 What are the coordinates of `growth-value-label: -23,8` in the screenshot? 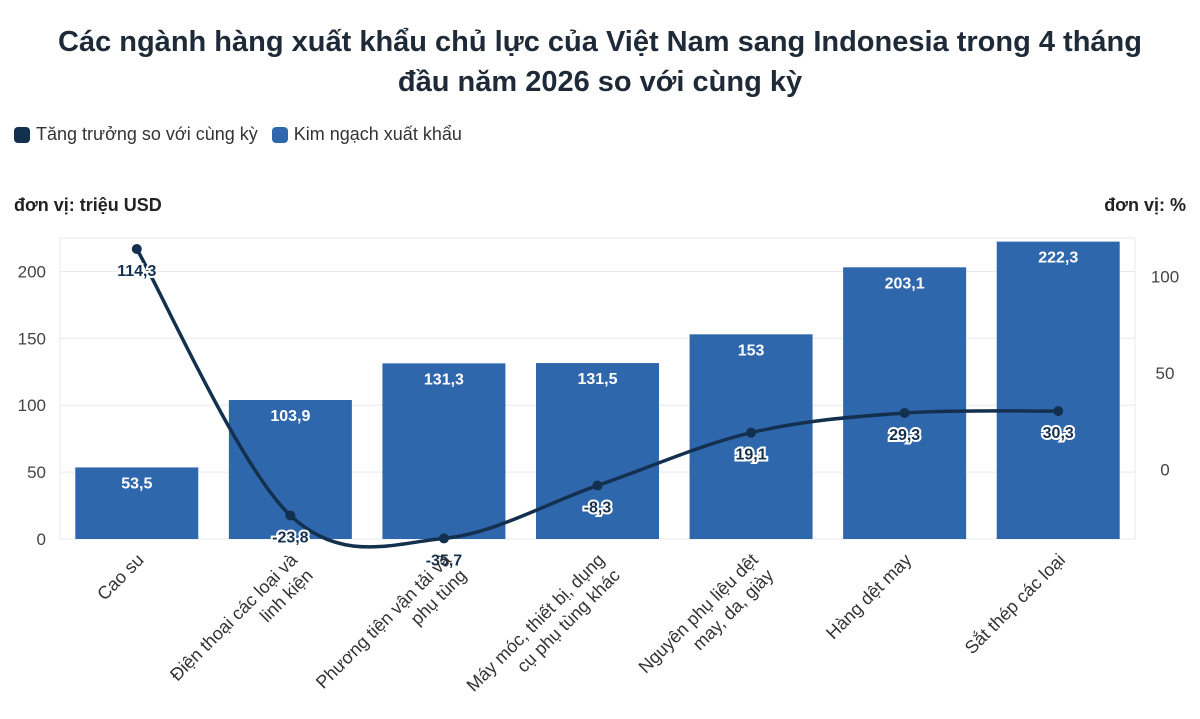 It's located at (290, 537).